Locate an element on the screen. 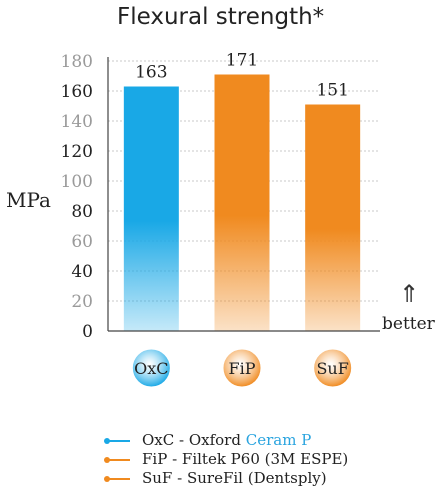 The image size is (437, 503). bar-fip is located at coordinates (242, 202).